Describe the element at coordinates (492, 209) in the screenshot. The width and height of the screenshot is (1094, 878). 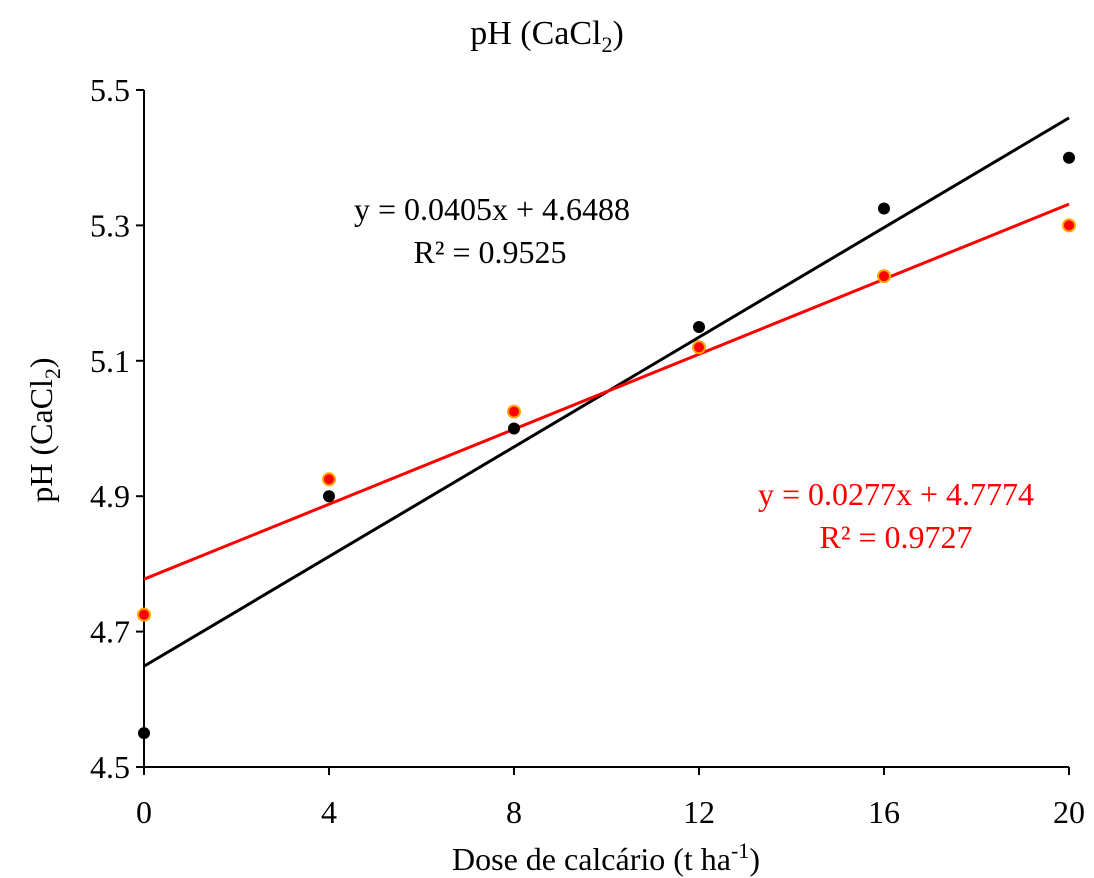
I see `equation-black-line: y = 0.0405x + 4.6488` at that location.